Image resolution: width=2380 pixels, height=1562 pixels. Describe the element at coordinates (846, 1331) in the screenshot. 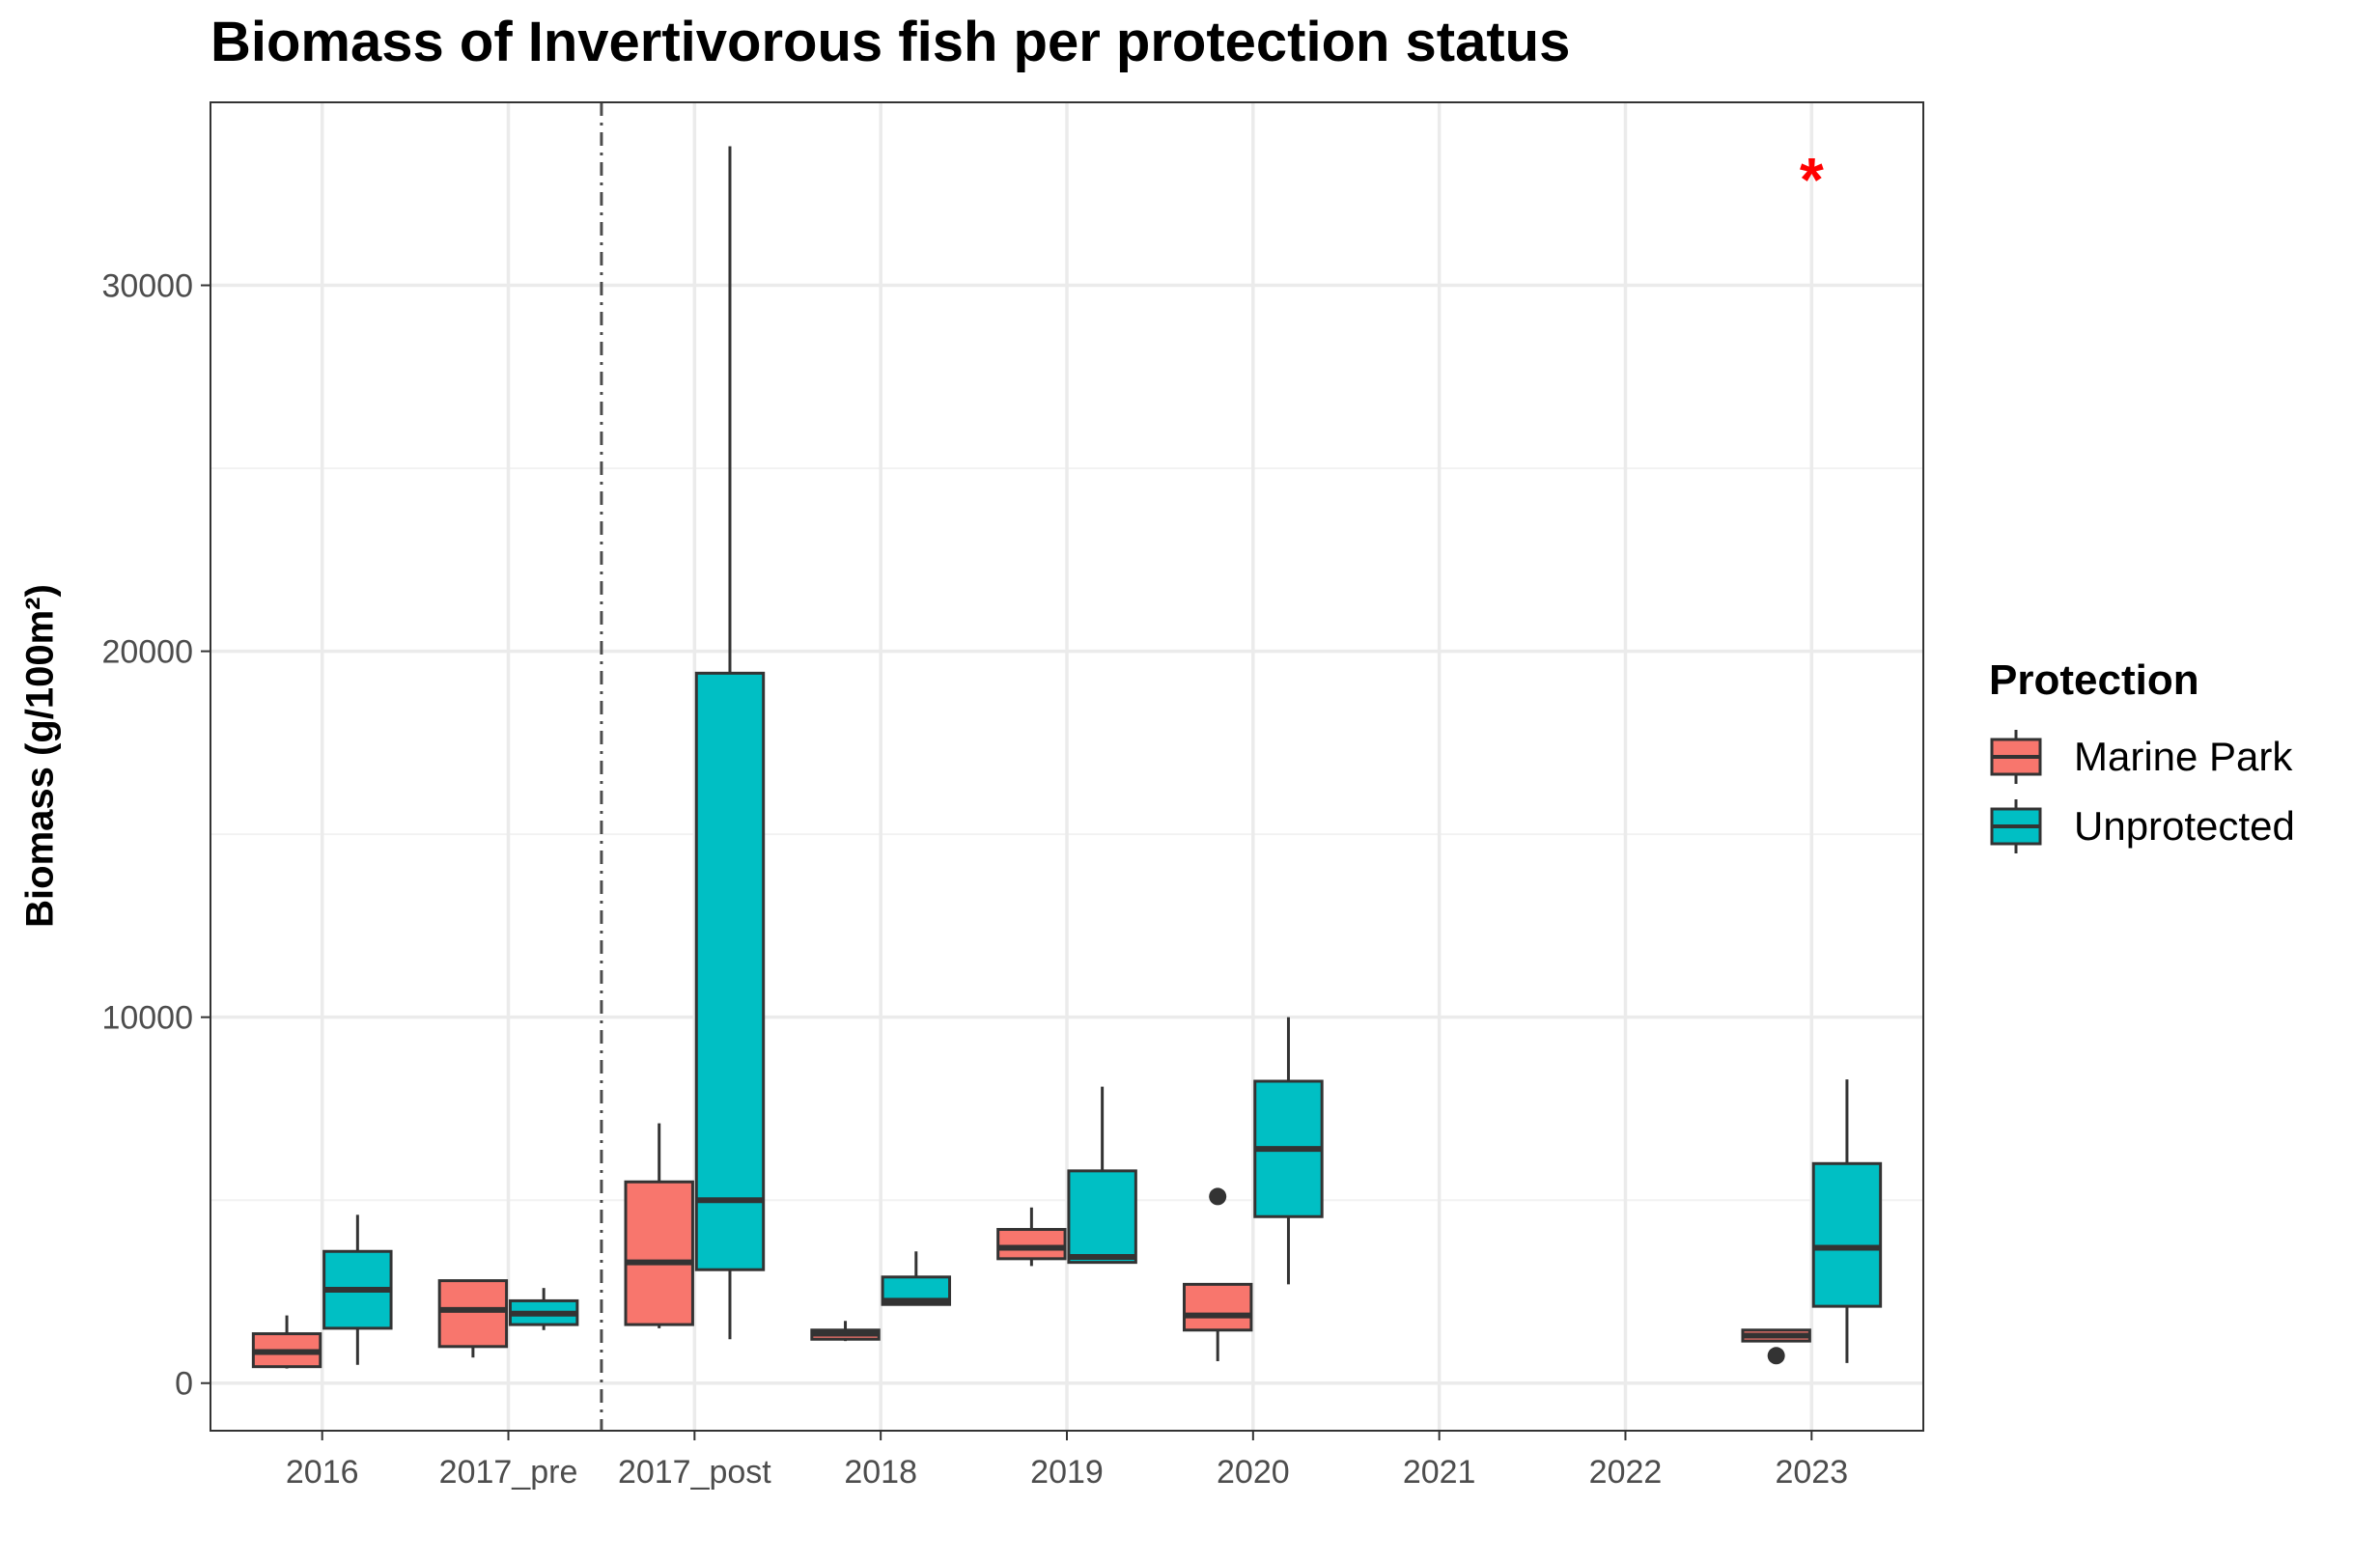

I see `box-marine-park-2018` at that location.